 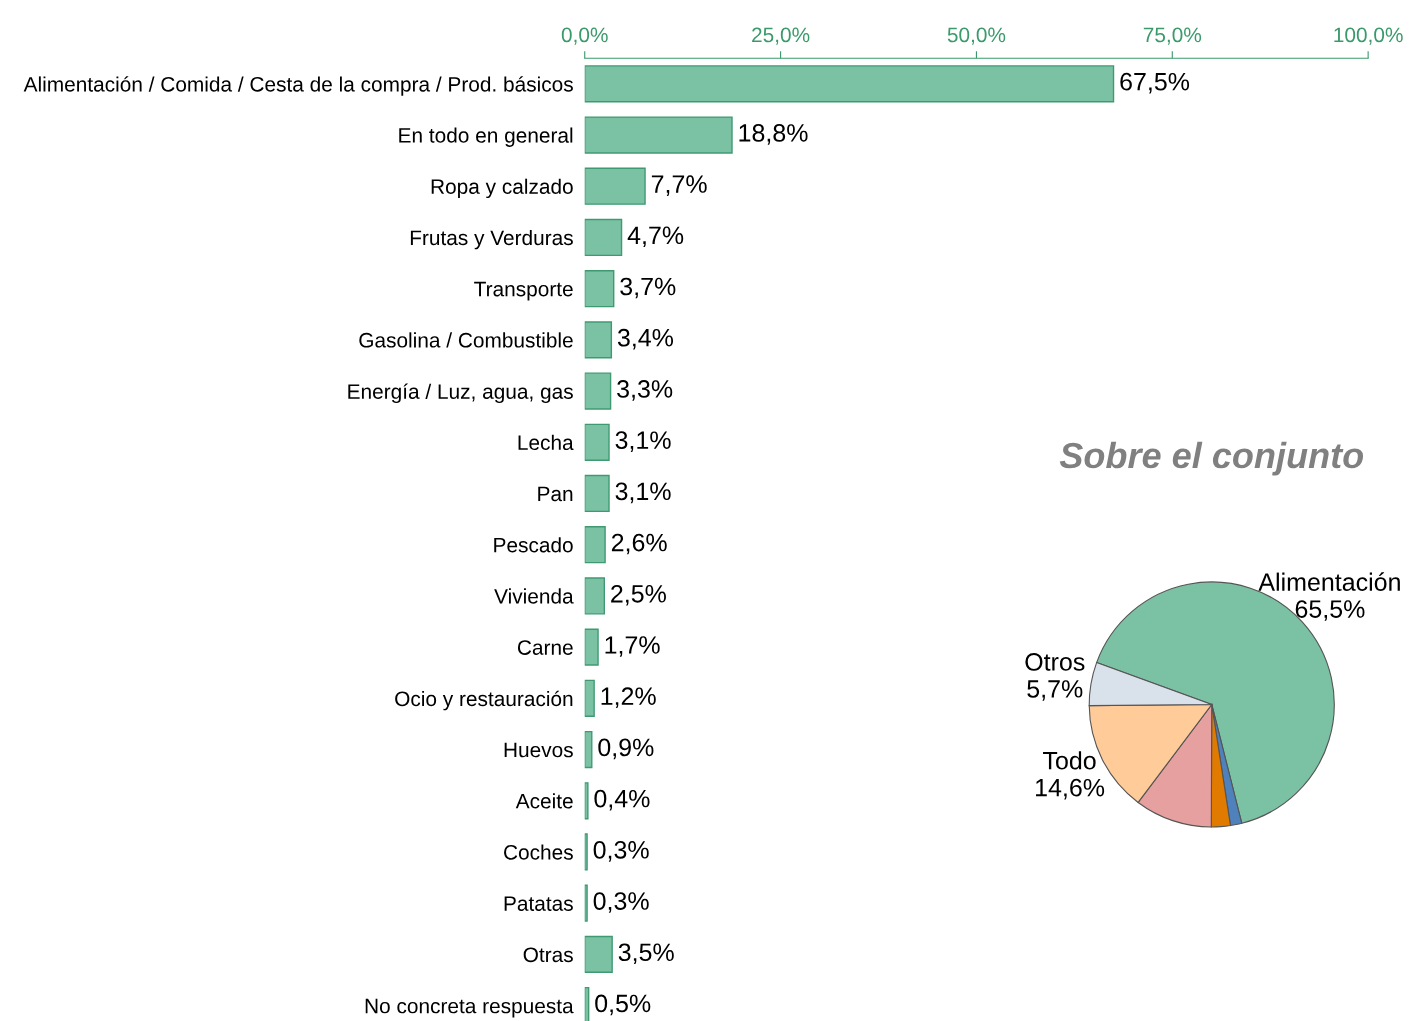 What do you see at coordinates (632, 646) in the screenshot?
I see `data-label: 1,7%` at bounding box center [632, 646].